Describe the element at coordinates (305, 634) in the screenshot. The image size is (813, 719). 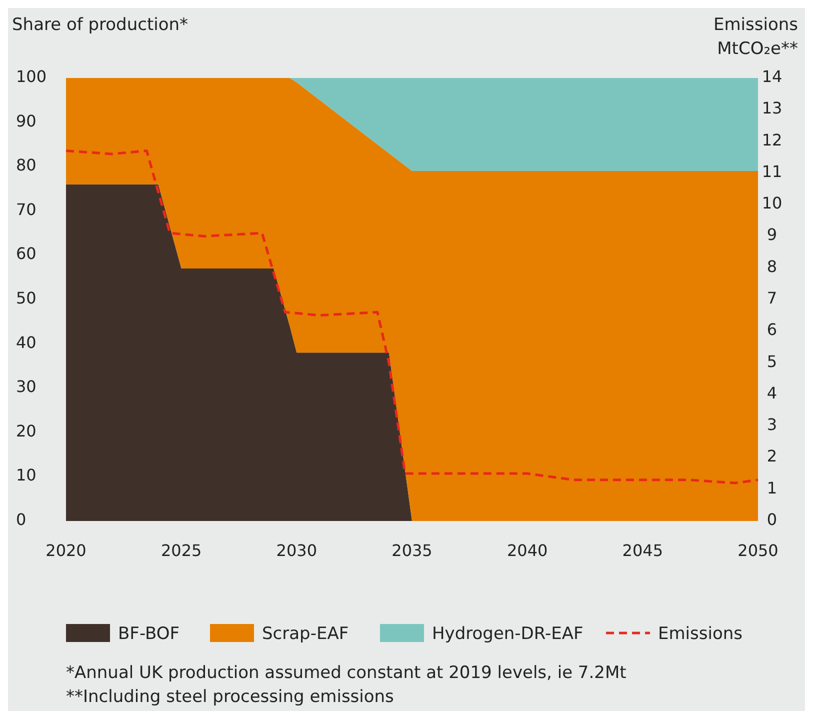
I see `legend-label: Scrap-EAF` at that location.